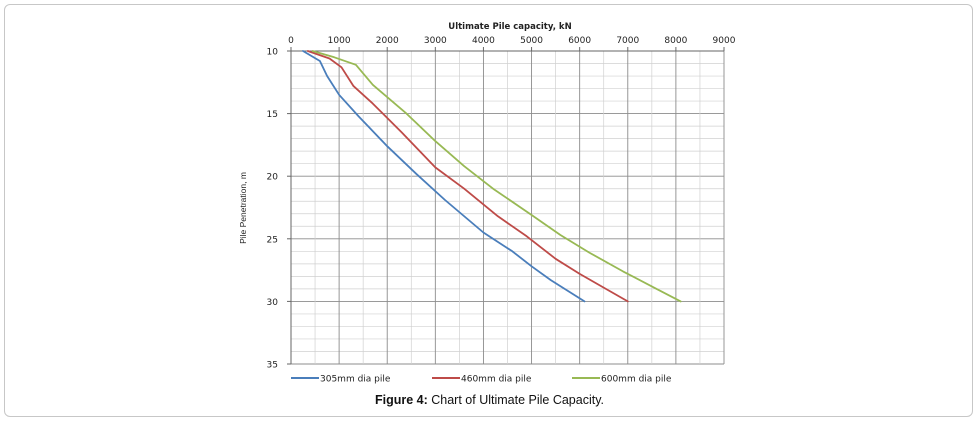 The image size is (979, 425). Describe the element at coordinates (483, 41) in the screenshot. I see `x-tick-label: 4000` at that location.